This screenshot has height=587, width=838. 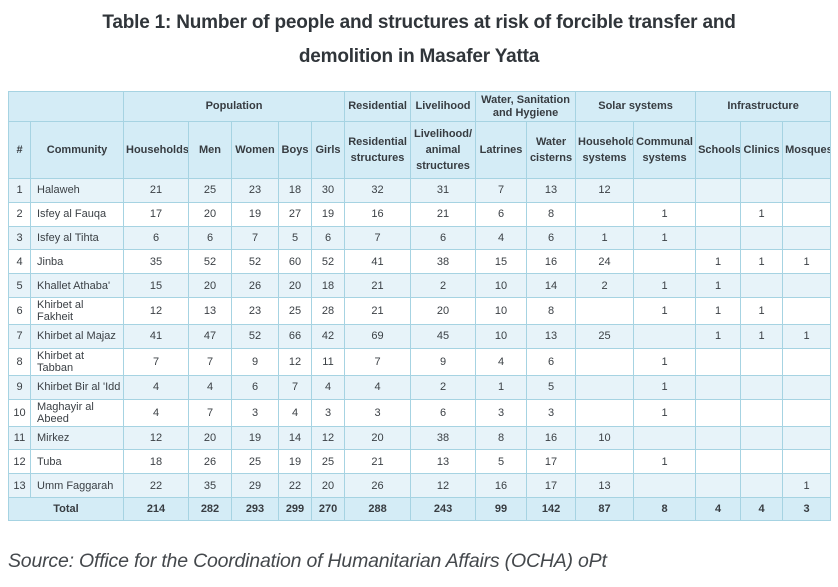 What do you see at coordinates (328, 336) in the screenshot?
I see `value-cell: 42` at bounding box center [328, 336].